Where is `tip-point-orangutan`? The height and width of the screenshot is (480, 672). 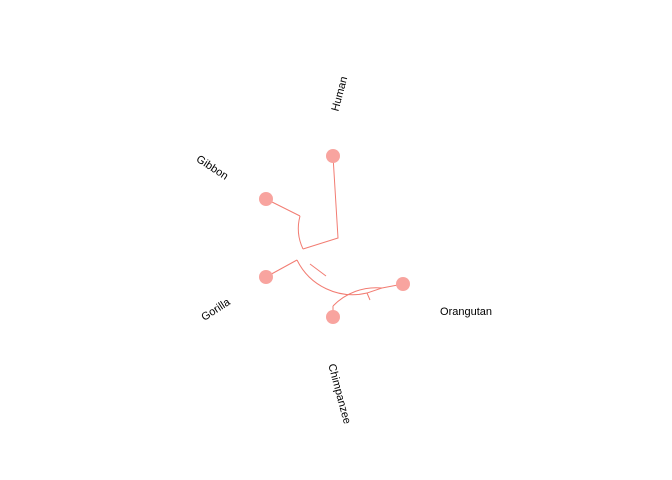 tip-point-orangutan is located at coordinates (403, 284).